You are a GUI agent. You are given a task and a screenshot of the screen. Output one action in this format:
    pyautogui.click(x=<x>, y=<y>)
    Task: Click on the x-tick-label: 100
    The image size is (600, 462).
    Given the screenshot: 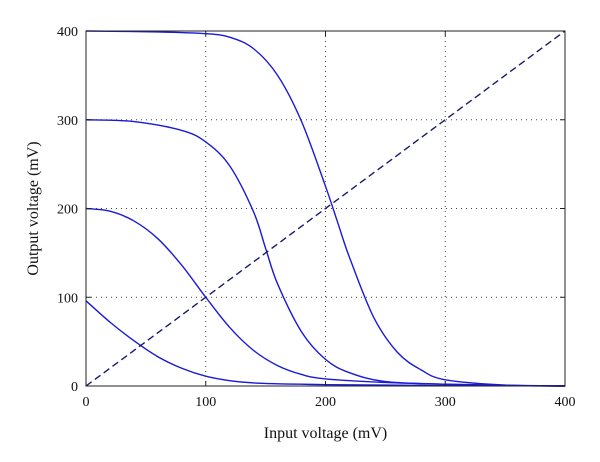 What is the action you would take?
    pyautogui.click(x=205, y=402)
    